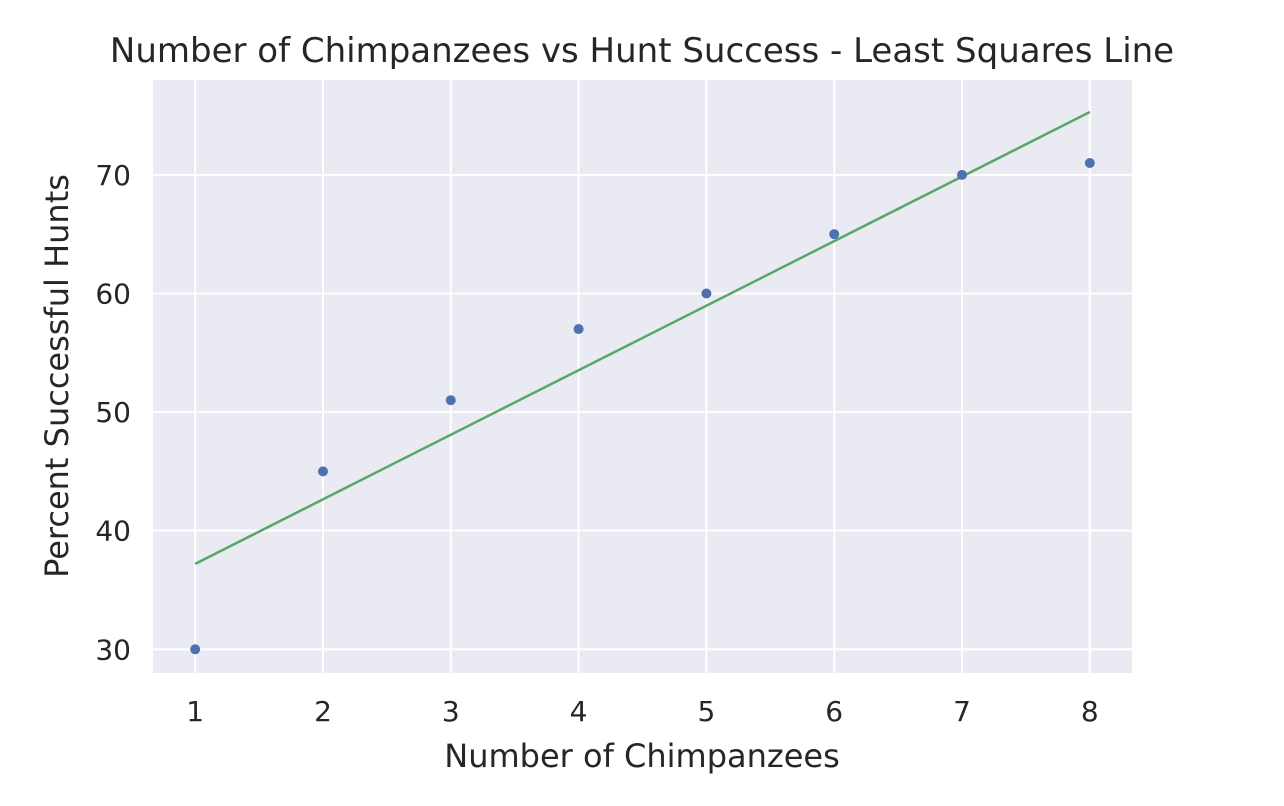  What do you see at coordinates (834, 711) in the screenshot?
I see `x-tick-label-5: 6` at bounding box center [834, 711].